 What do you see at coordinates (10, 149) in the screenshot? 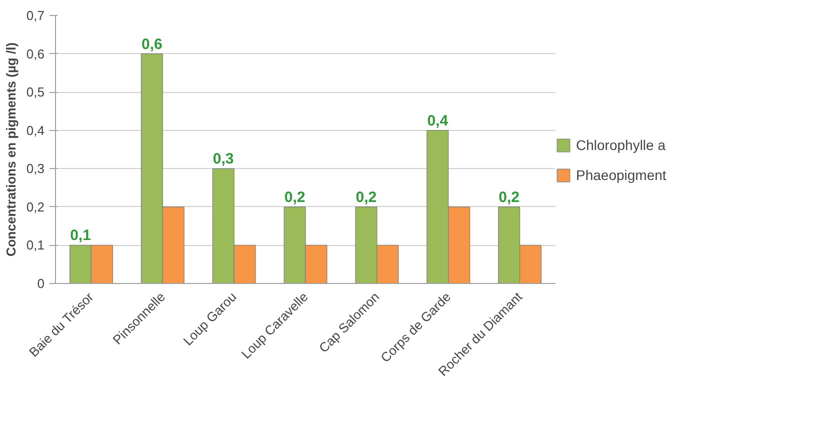
I see `y-axis-title: Concentrations en pigments (µg /l)` at bounding box center [10, 149].